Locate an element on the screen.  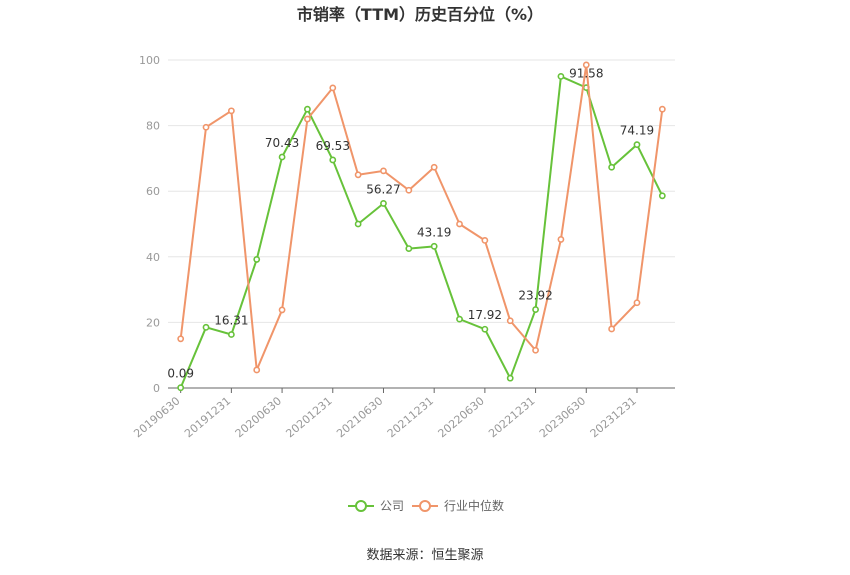
legend-item-1: 行业中位数 is located at coordinates (458, 505).